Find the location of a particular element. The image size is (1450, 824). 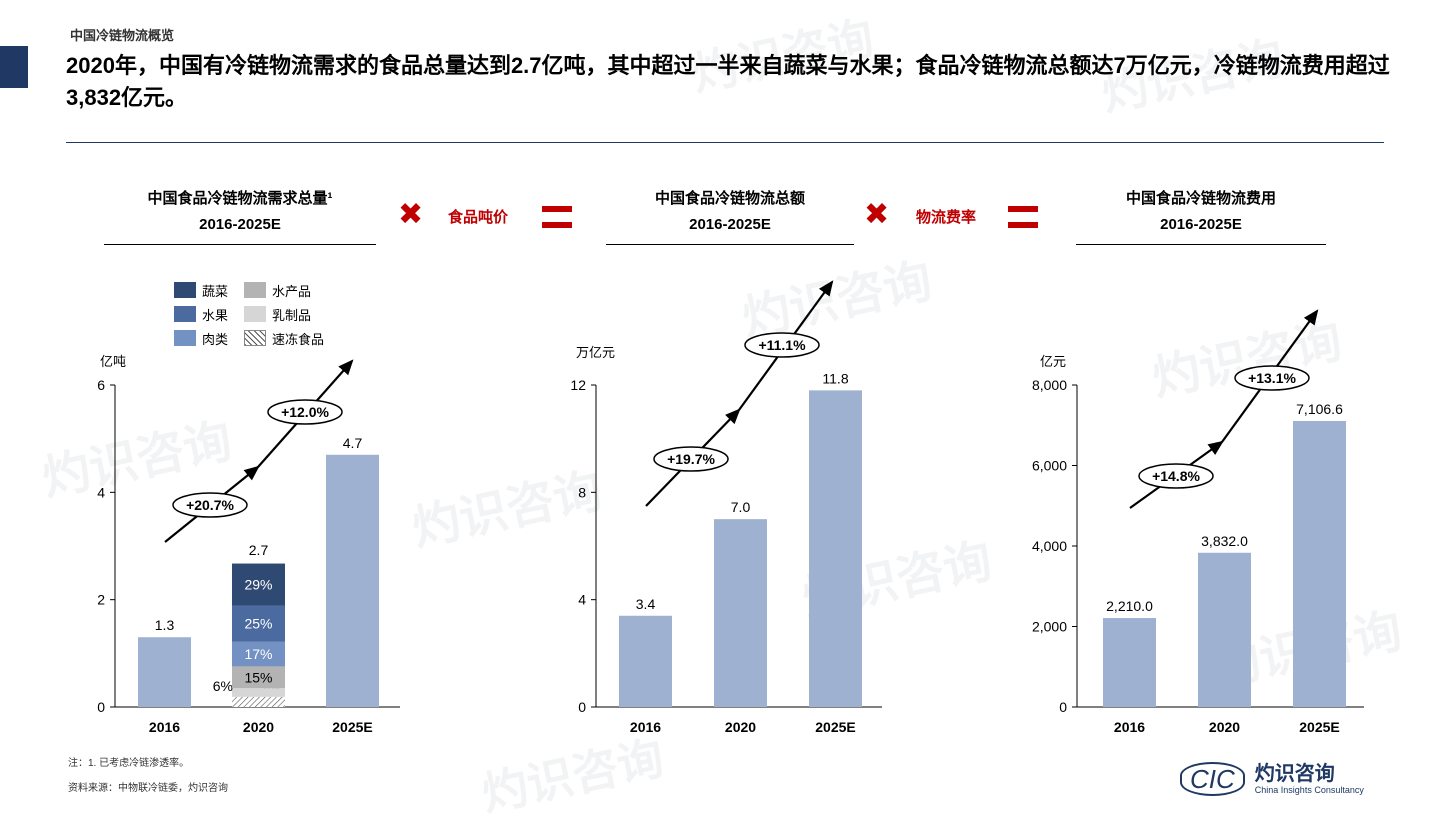

legend-item: 水产品 is located at coordinates (299, 290).